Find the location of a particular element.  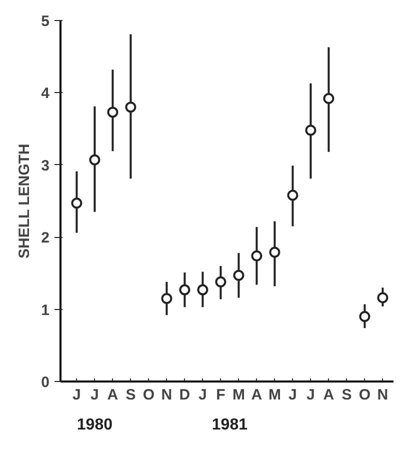

x-tick-label: D is located at coordinates (184, 395).